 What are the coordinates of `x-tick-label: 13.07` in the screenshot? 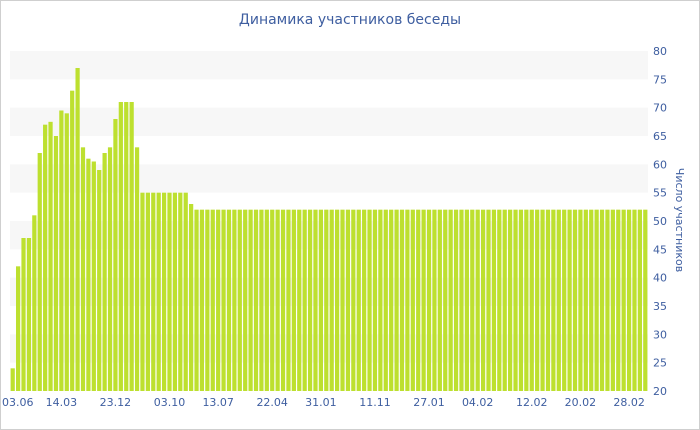 It's located at (218, 402).